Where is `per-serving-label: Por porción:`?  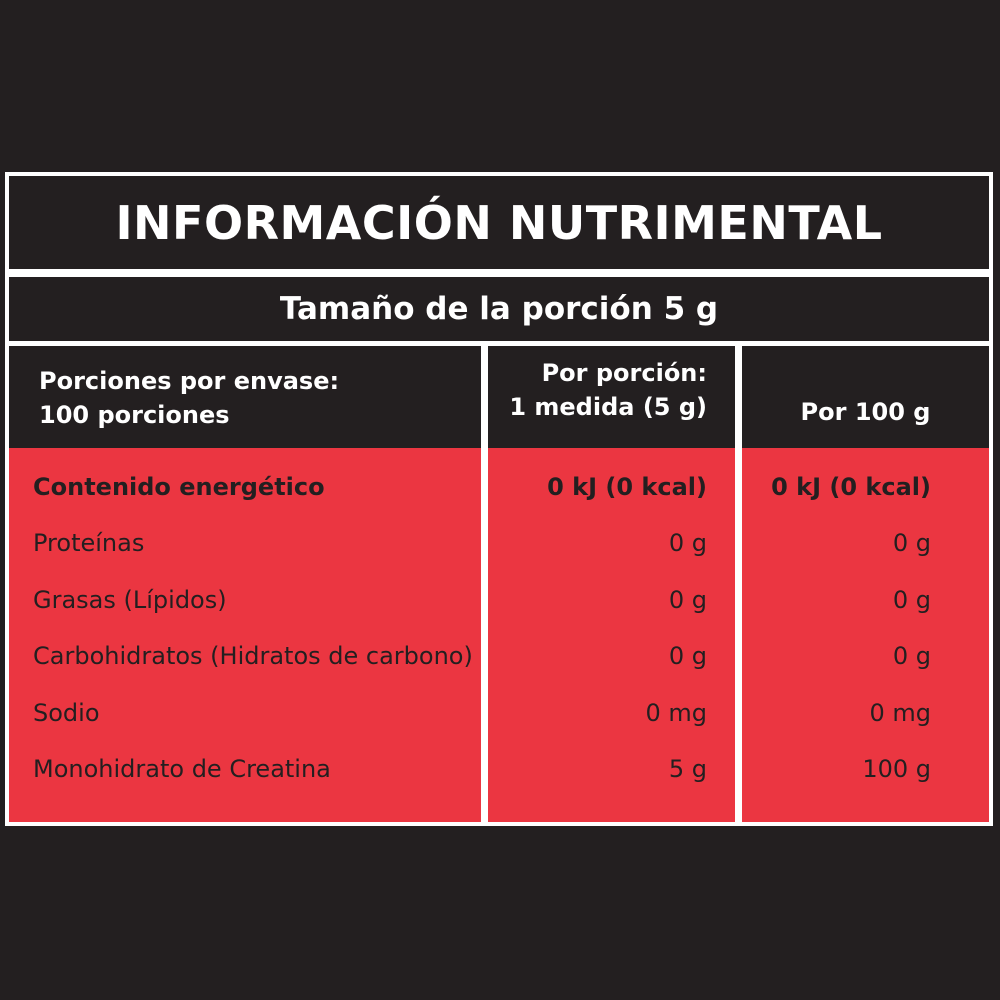
per-serving-label: Por porción: is located at coordinates (624, 373).